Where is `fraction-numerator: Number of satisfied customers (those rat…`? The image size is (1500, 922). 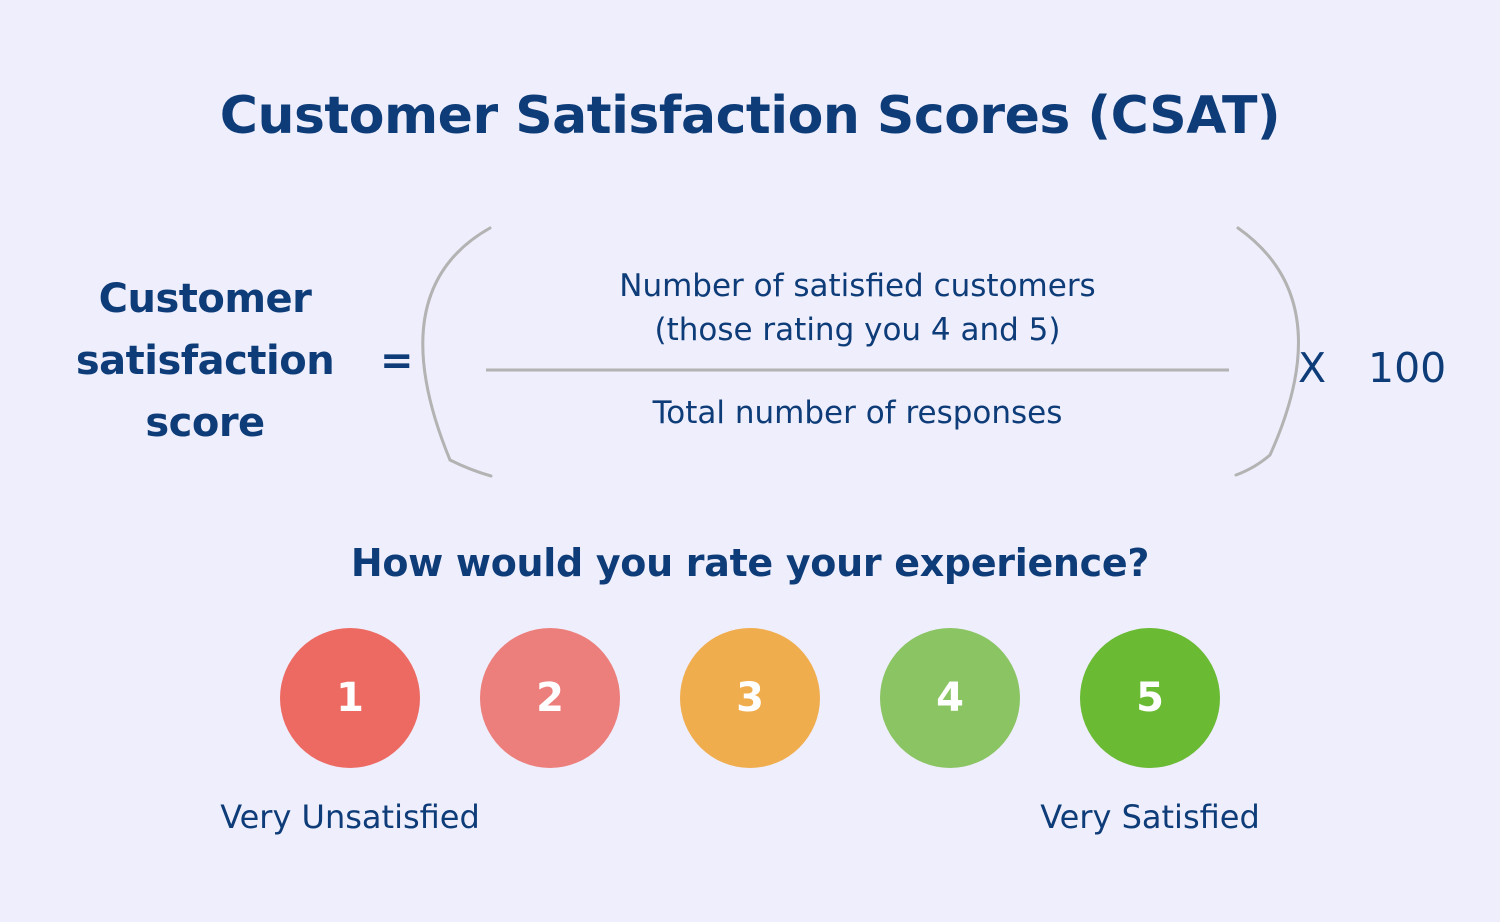
fraction-numerator: Number of satisfied customers (those rat… is located at coordinates (857, 308).